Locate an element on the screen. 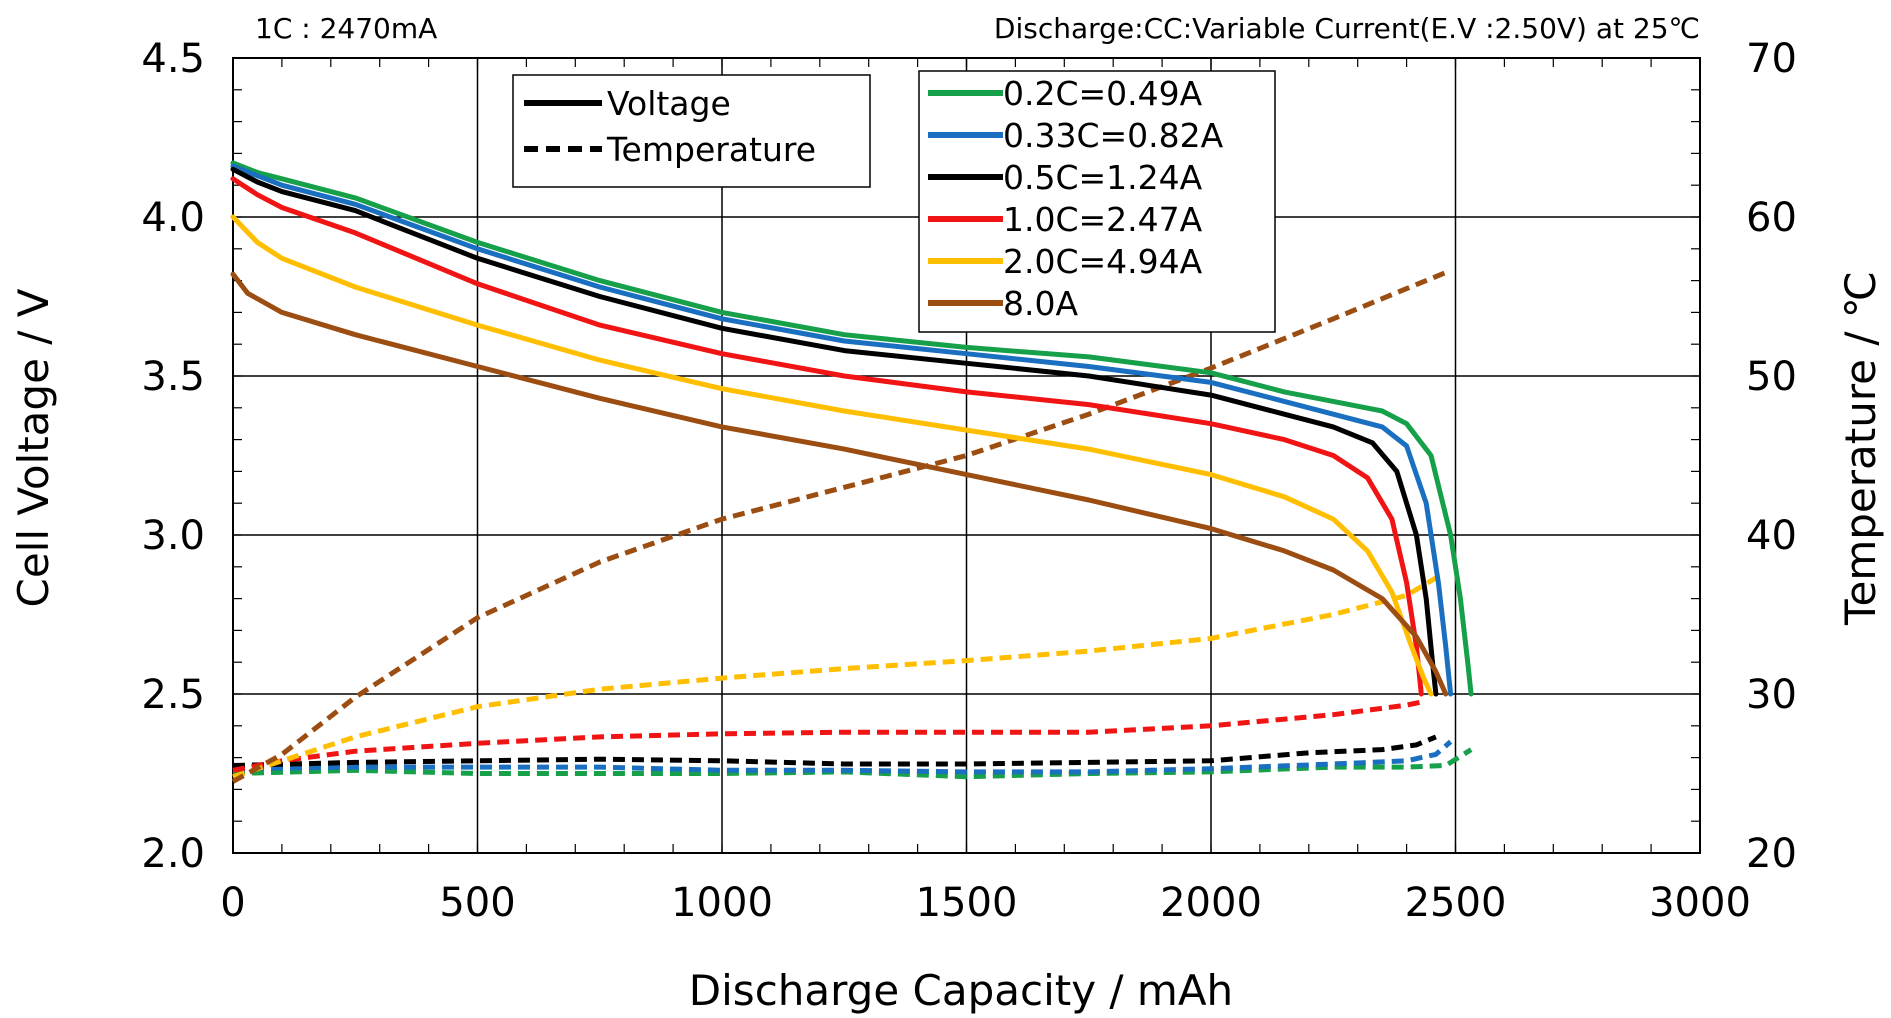  y2-tick-label: 40 is located at coordinates (1771, 536).